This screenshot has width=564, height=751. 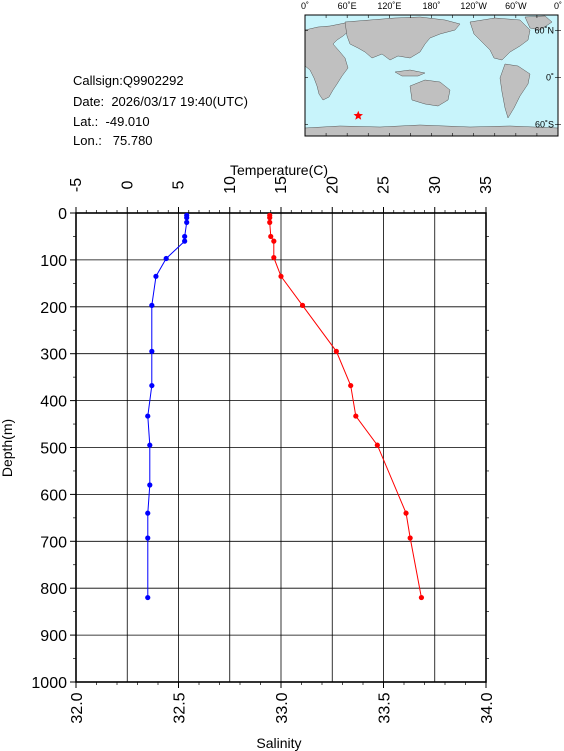 What do you see at coordinates (487, 707) in the screenshot?
I see `salinity-tick-label: 34.0` at bounding box center [487, 707].